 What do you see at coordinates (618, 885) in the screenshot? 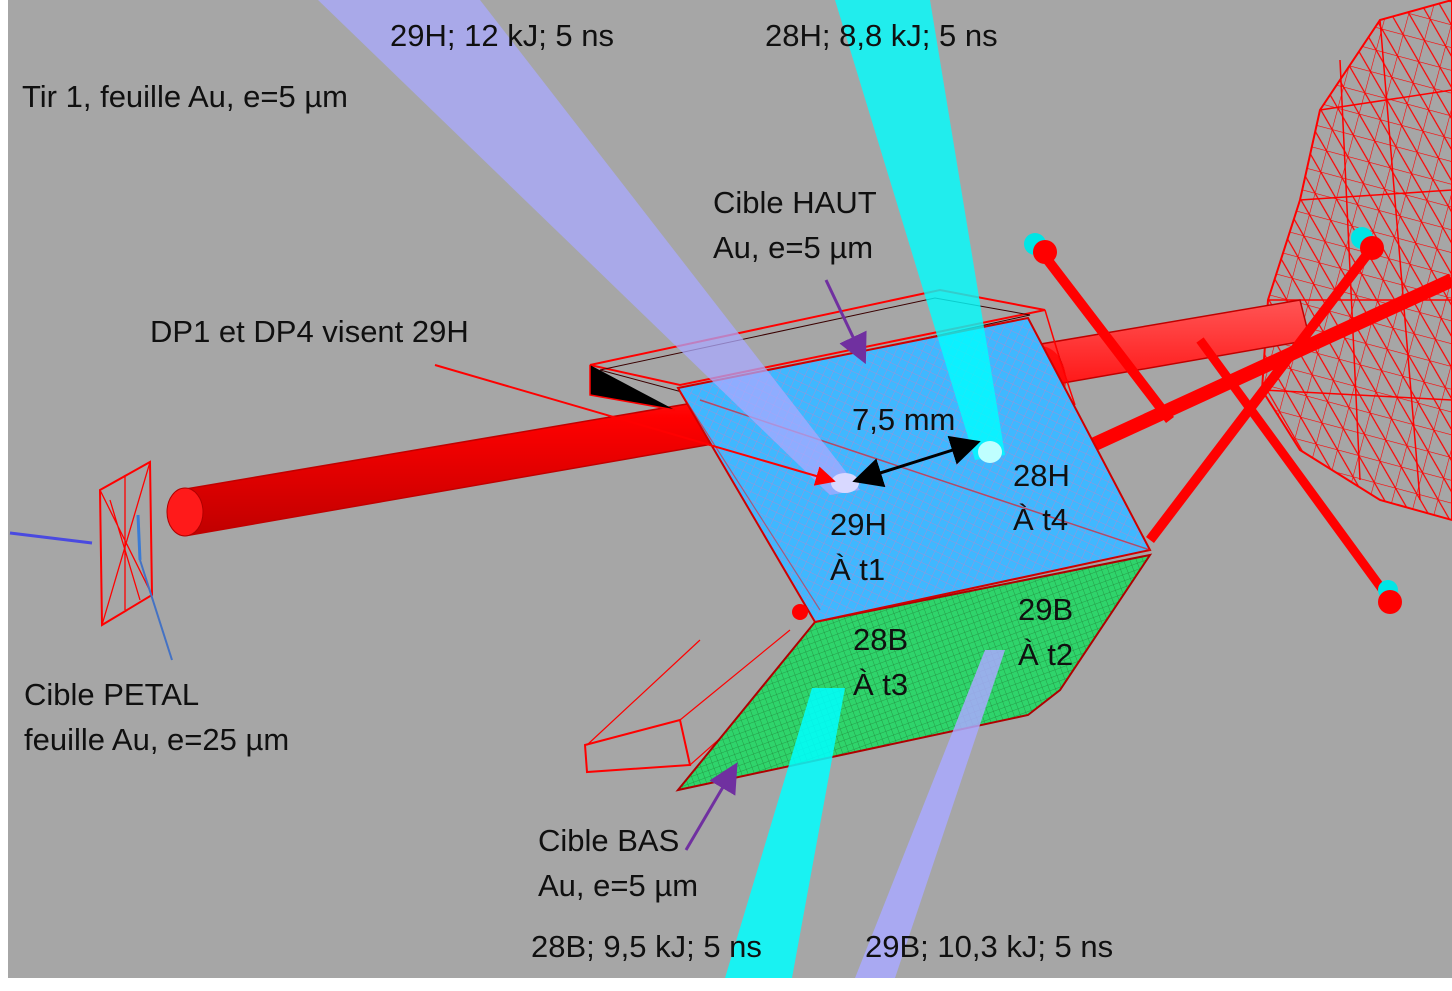
I see `label-target-bottom-2: Au, e=5 µm` at bounding box center [618, 885].